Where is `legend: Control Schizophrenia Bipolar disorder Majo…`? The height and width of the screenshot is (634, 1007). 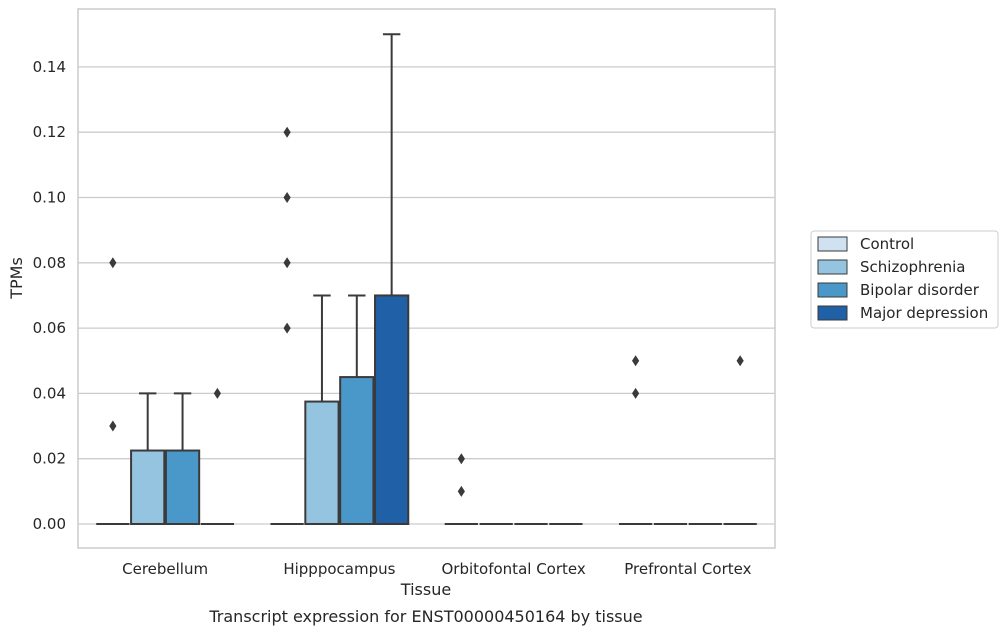
legend: Control Schizophrenia Bipolar disorder Majo… is located at coordinates (904, 279).